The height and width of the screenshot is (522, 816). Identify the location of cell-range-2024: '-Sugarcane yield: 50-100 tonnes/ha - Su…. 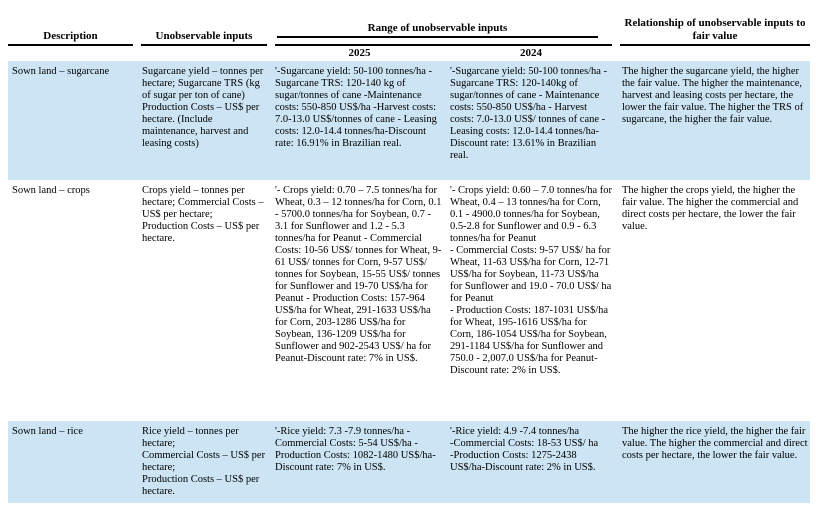
(530, 113).